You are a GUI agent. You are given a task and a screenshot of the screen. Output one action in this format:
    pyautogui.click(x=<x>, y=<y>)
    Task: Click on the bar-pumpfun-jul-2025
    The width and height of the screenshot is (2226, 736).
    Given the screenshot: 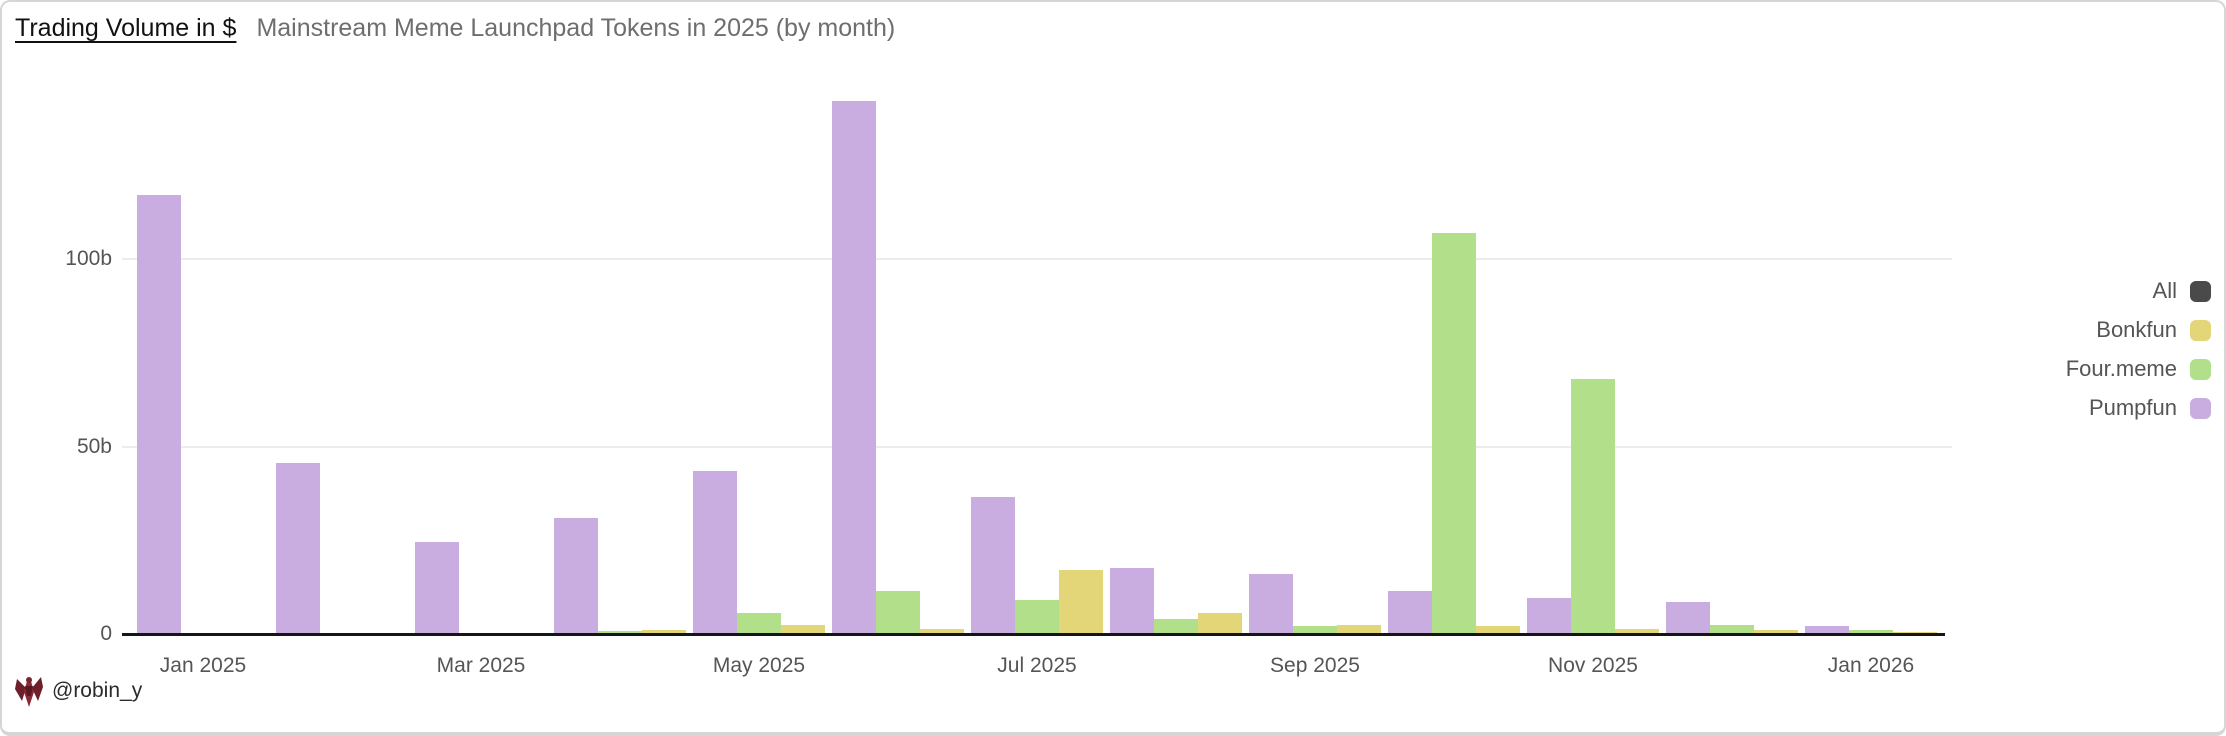 What is the action you would take?
    pyautogui.click(x=993, y=565)
    